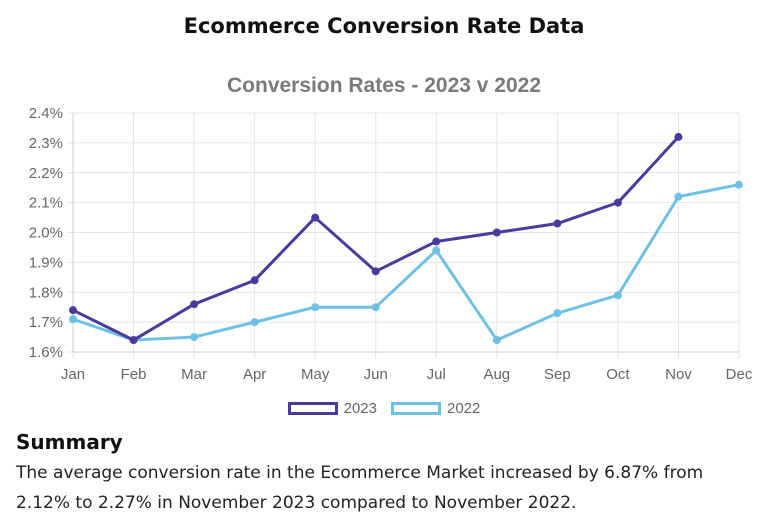 The height and width of the screenshot is (527, 768). Describe the element at coordinates (312, 408) in the screenshot. I see `legend-swatch-2023` at that location.